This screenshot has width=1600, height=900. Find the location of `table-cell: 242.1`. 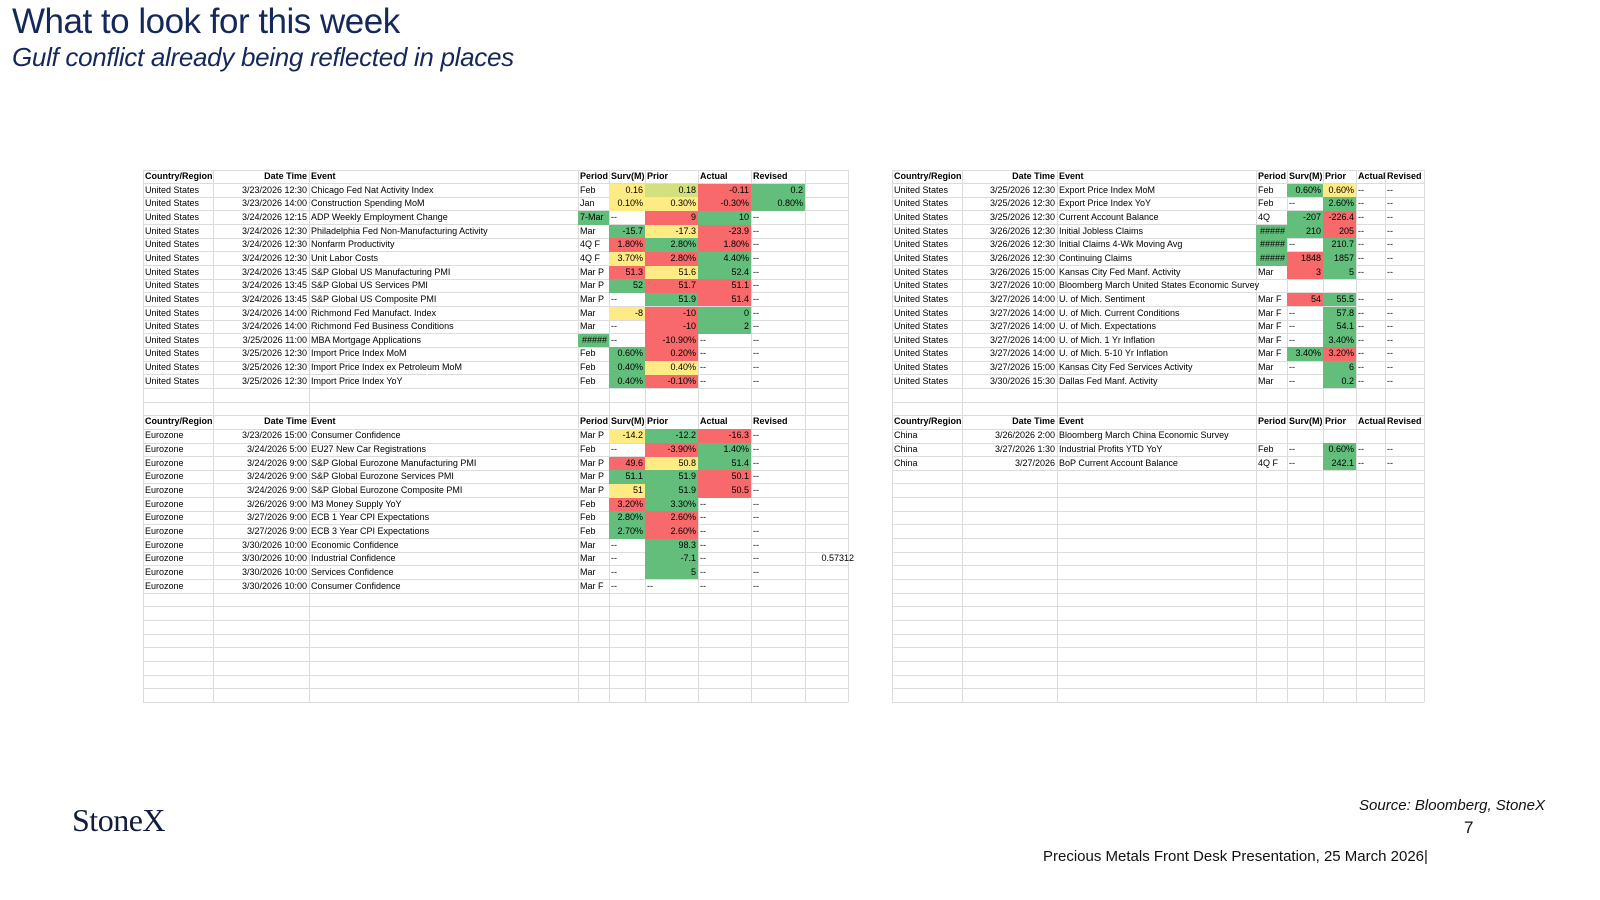

table-cell: 242.1 is located at coordinates (1339, 463).